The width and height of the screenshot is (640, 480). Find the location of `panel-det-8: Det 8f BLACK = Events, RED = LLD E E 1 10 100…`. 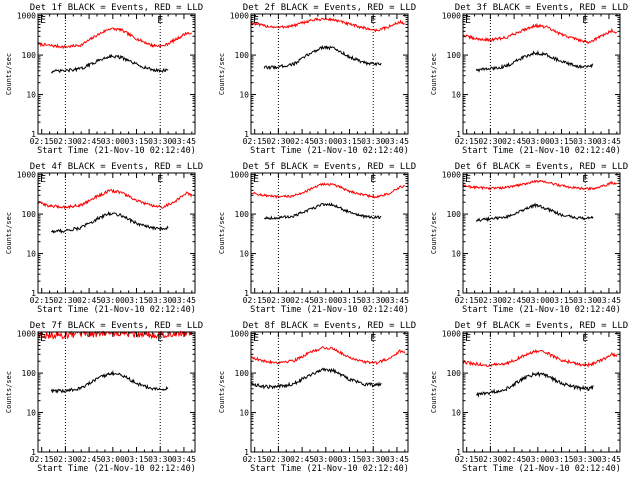

panel-det-8: Det 8f BLACK = Events, RED = LLD E E 1 10 100… is located at coordinates (317, 397).